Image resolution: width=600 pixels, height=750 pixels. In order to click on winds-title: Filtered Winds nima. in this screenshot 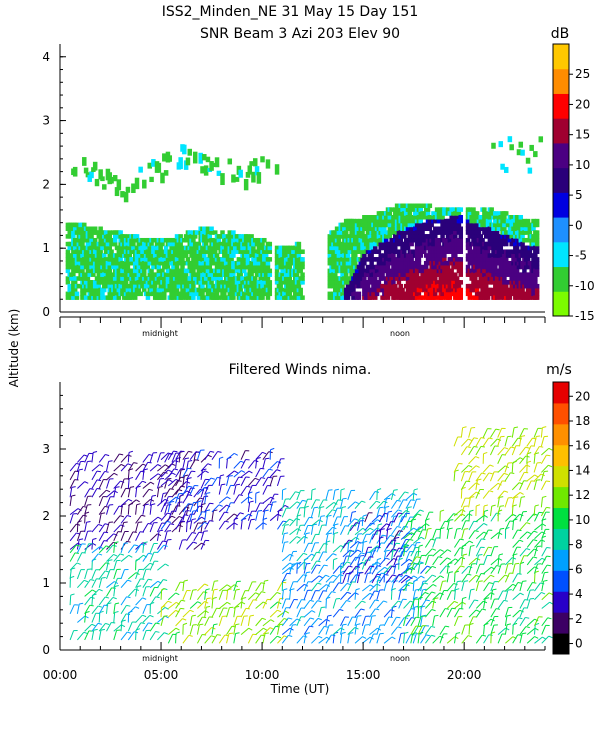, I will do `click(300, 370)`.